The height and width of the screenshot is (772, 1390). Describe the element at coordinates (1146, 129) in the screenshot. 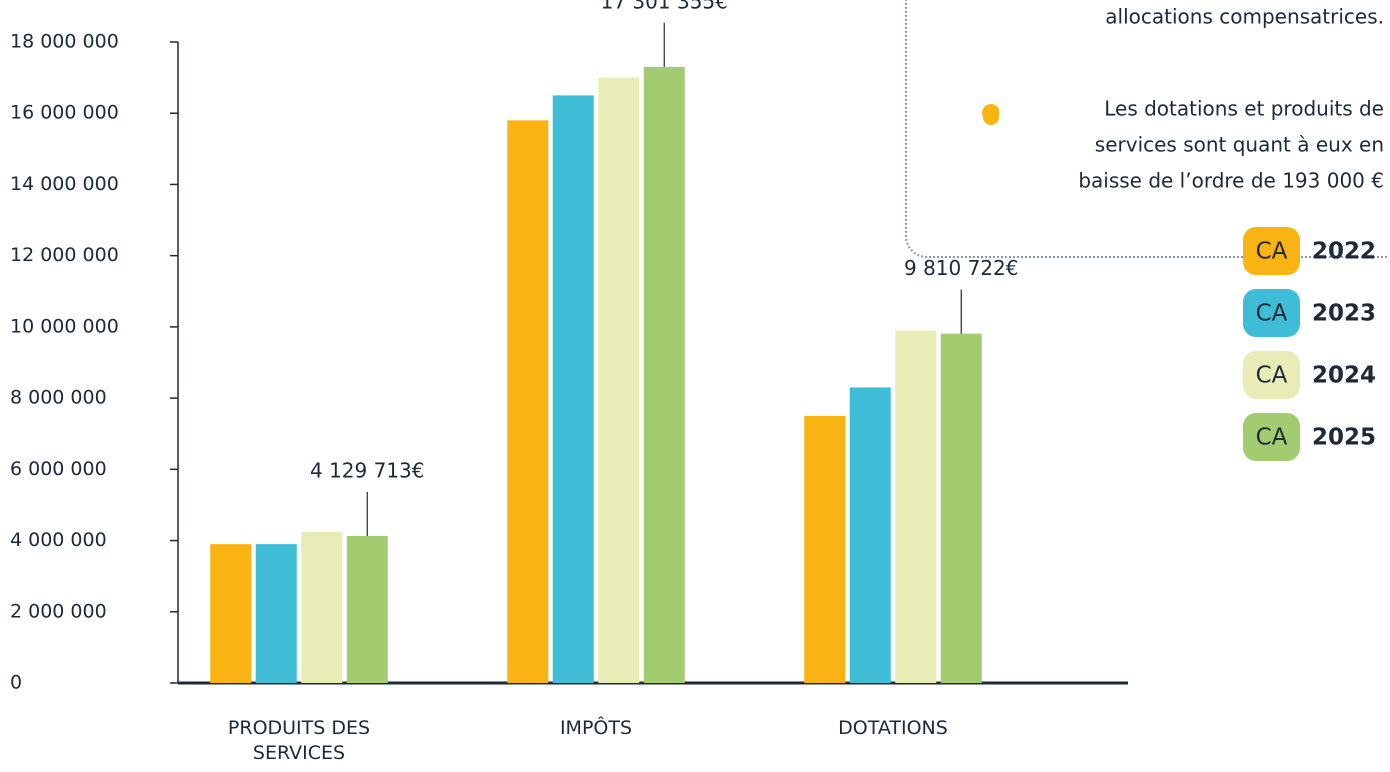

I see `note-box` at that location.